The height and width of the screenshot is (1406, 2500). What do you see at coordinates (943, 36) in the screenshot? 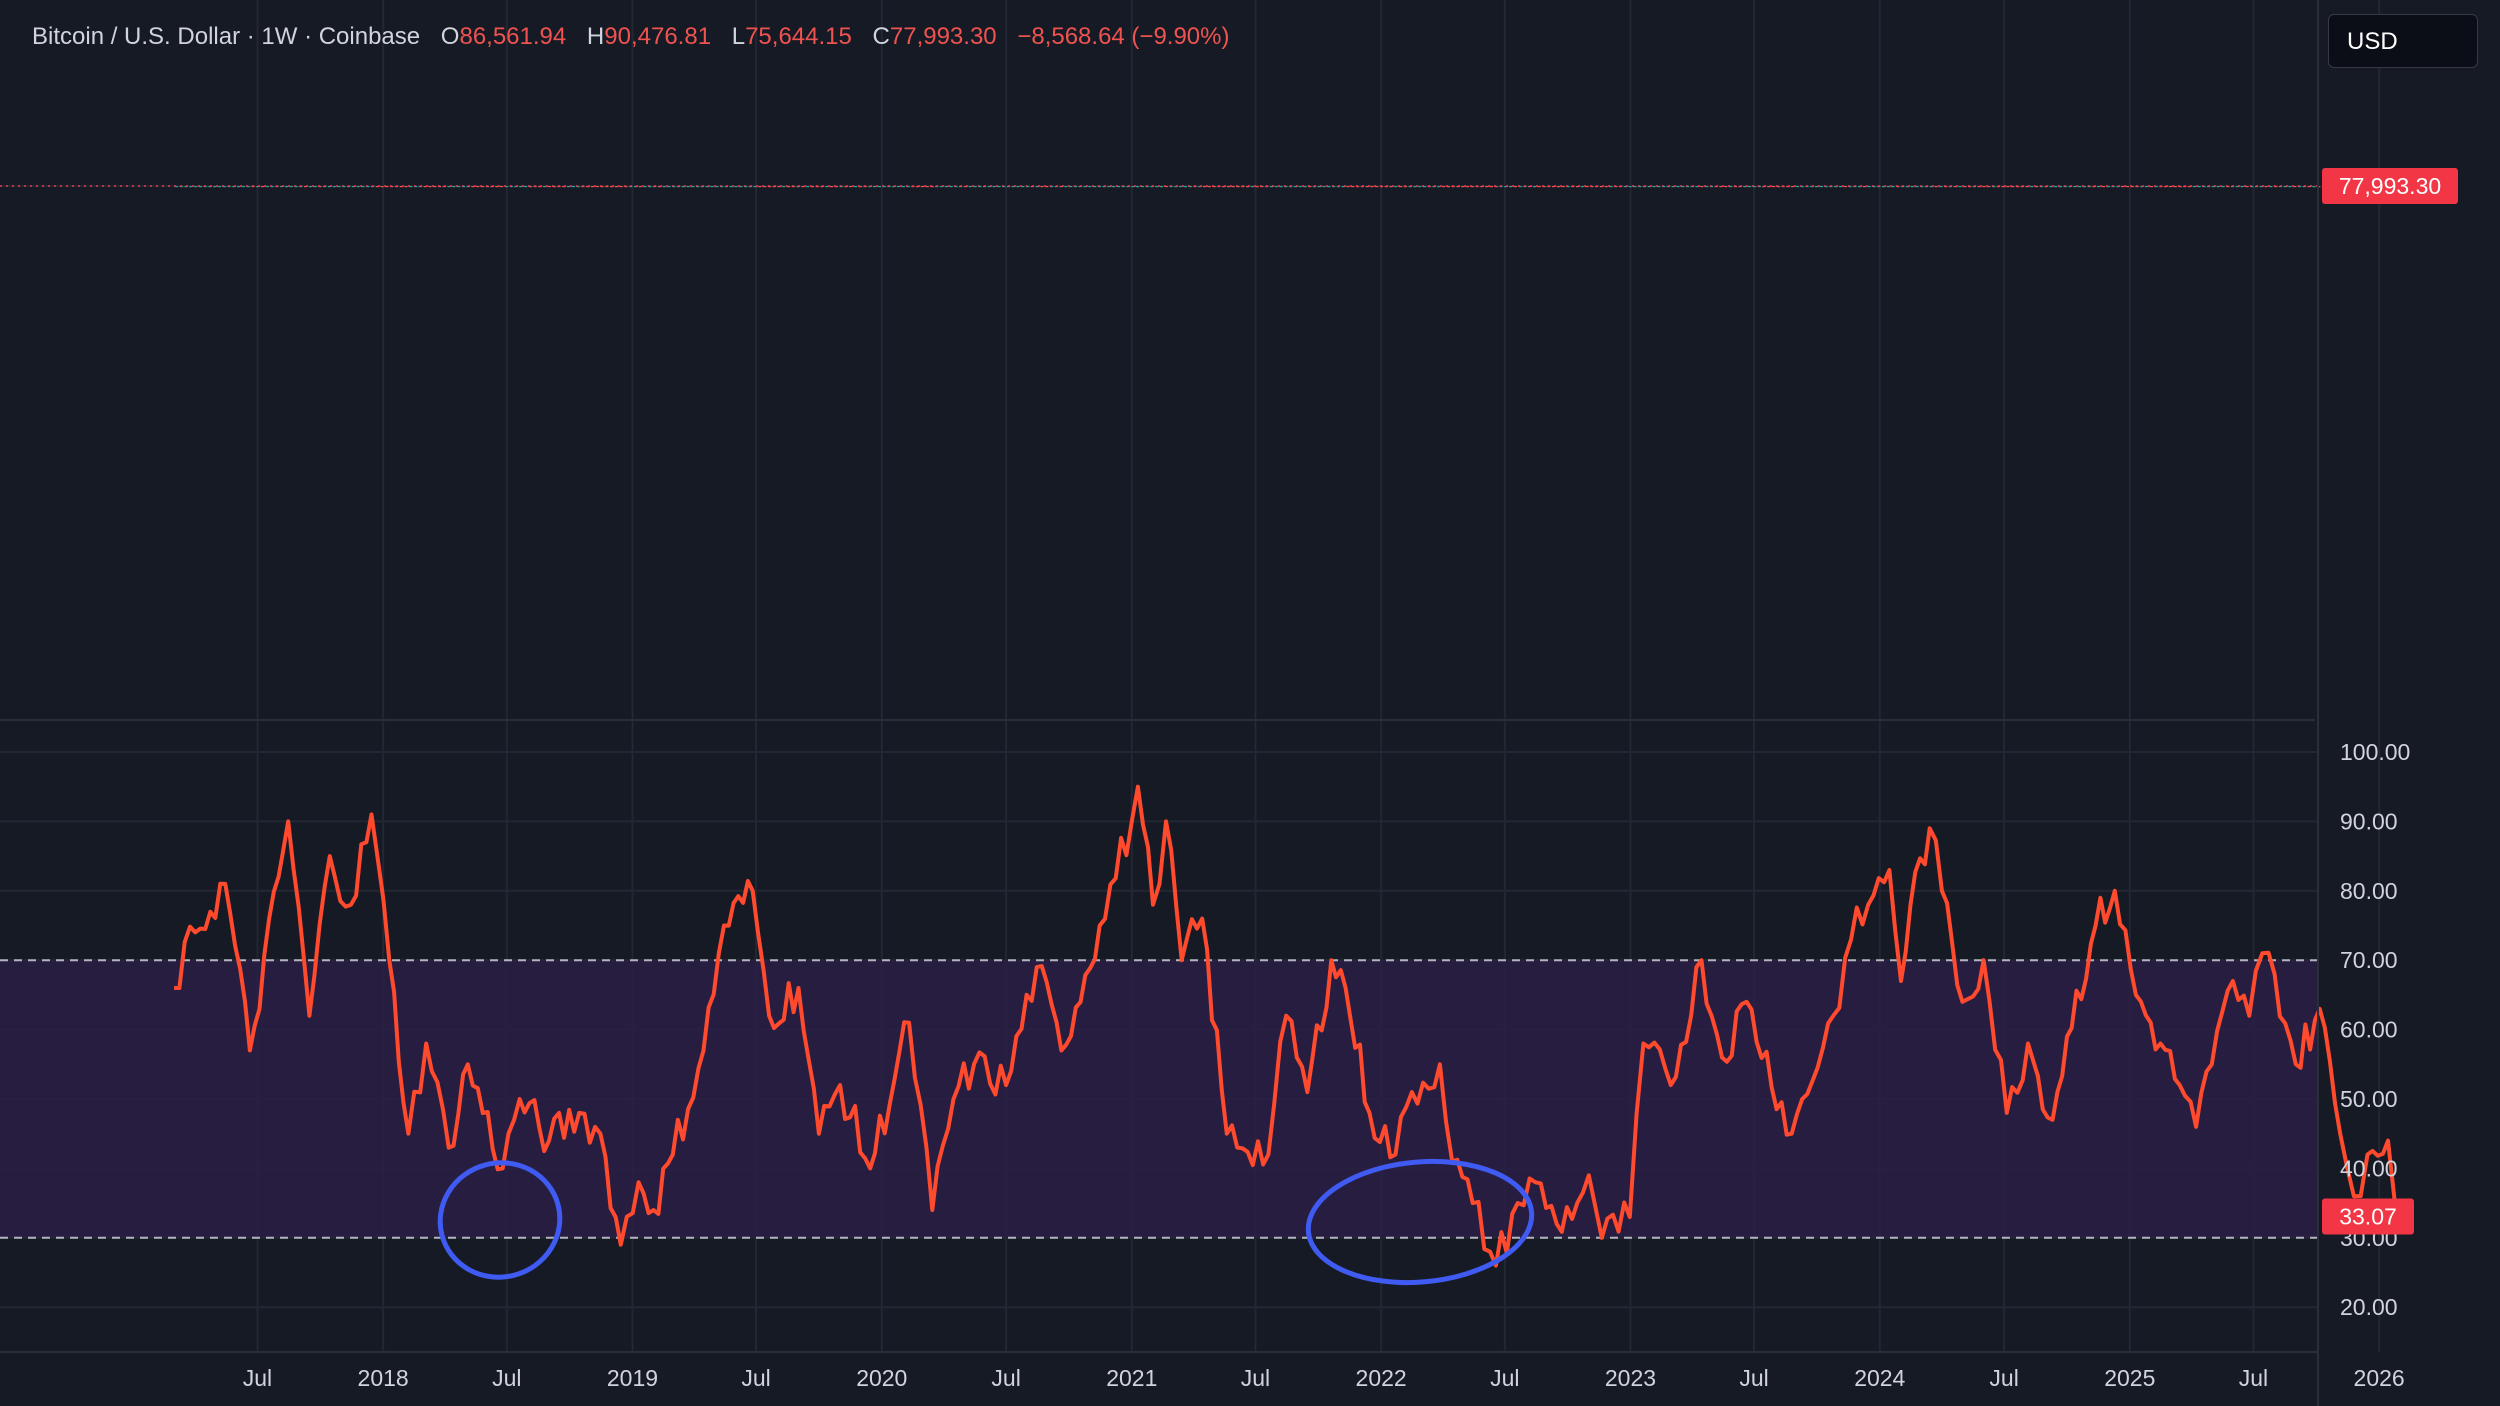
I see `legend-close-value: 77,993.30` at bounding box center [943, 36].